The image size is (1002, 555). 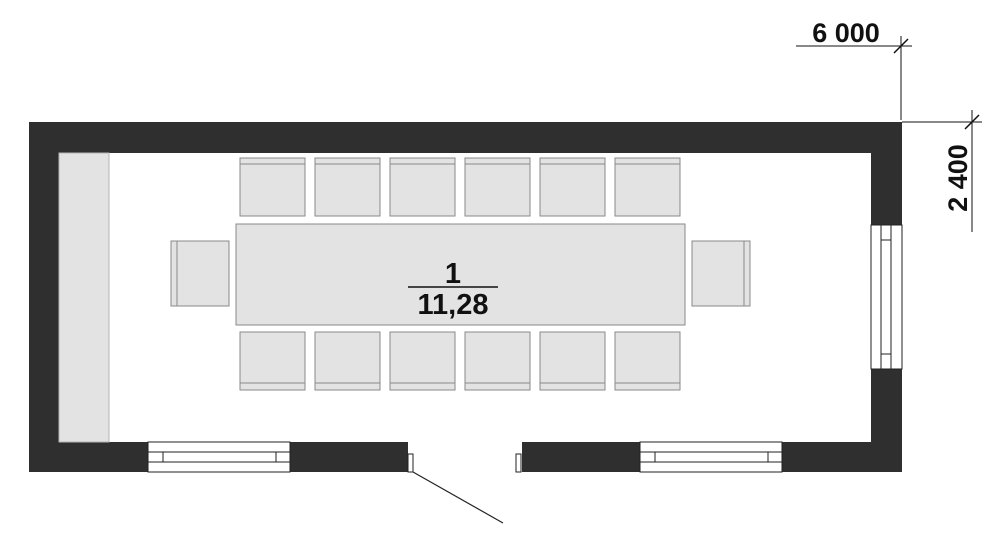 What do you see at coordinates (465, 137) in the screenshot?
I see `wall-top` at bounding box center [465, 137].